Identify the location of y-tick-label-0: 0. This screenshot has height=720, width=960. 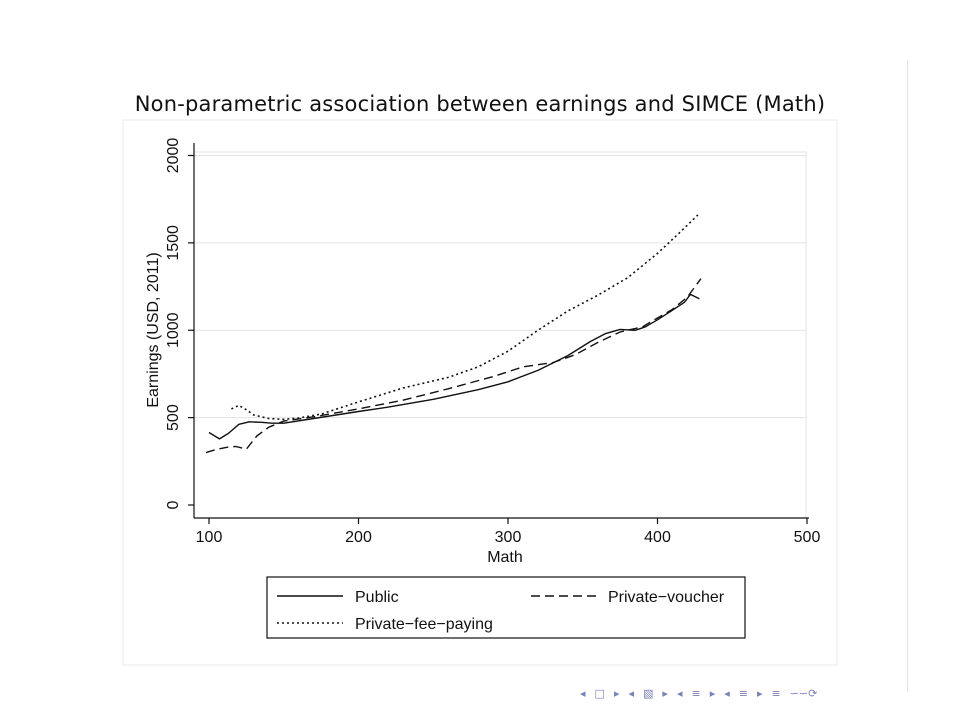
(173, 504).